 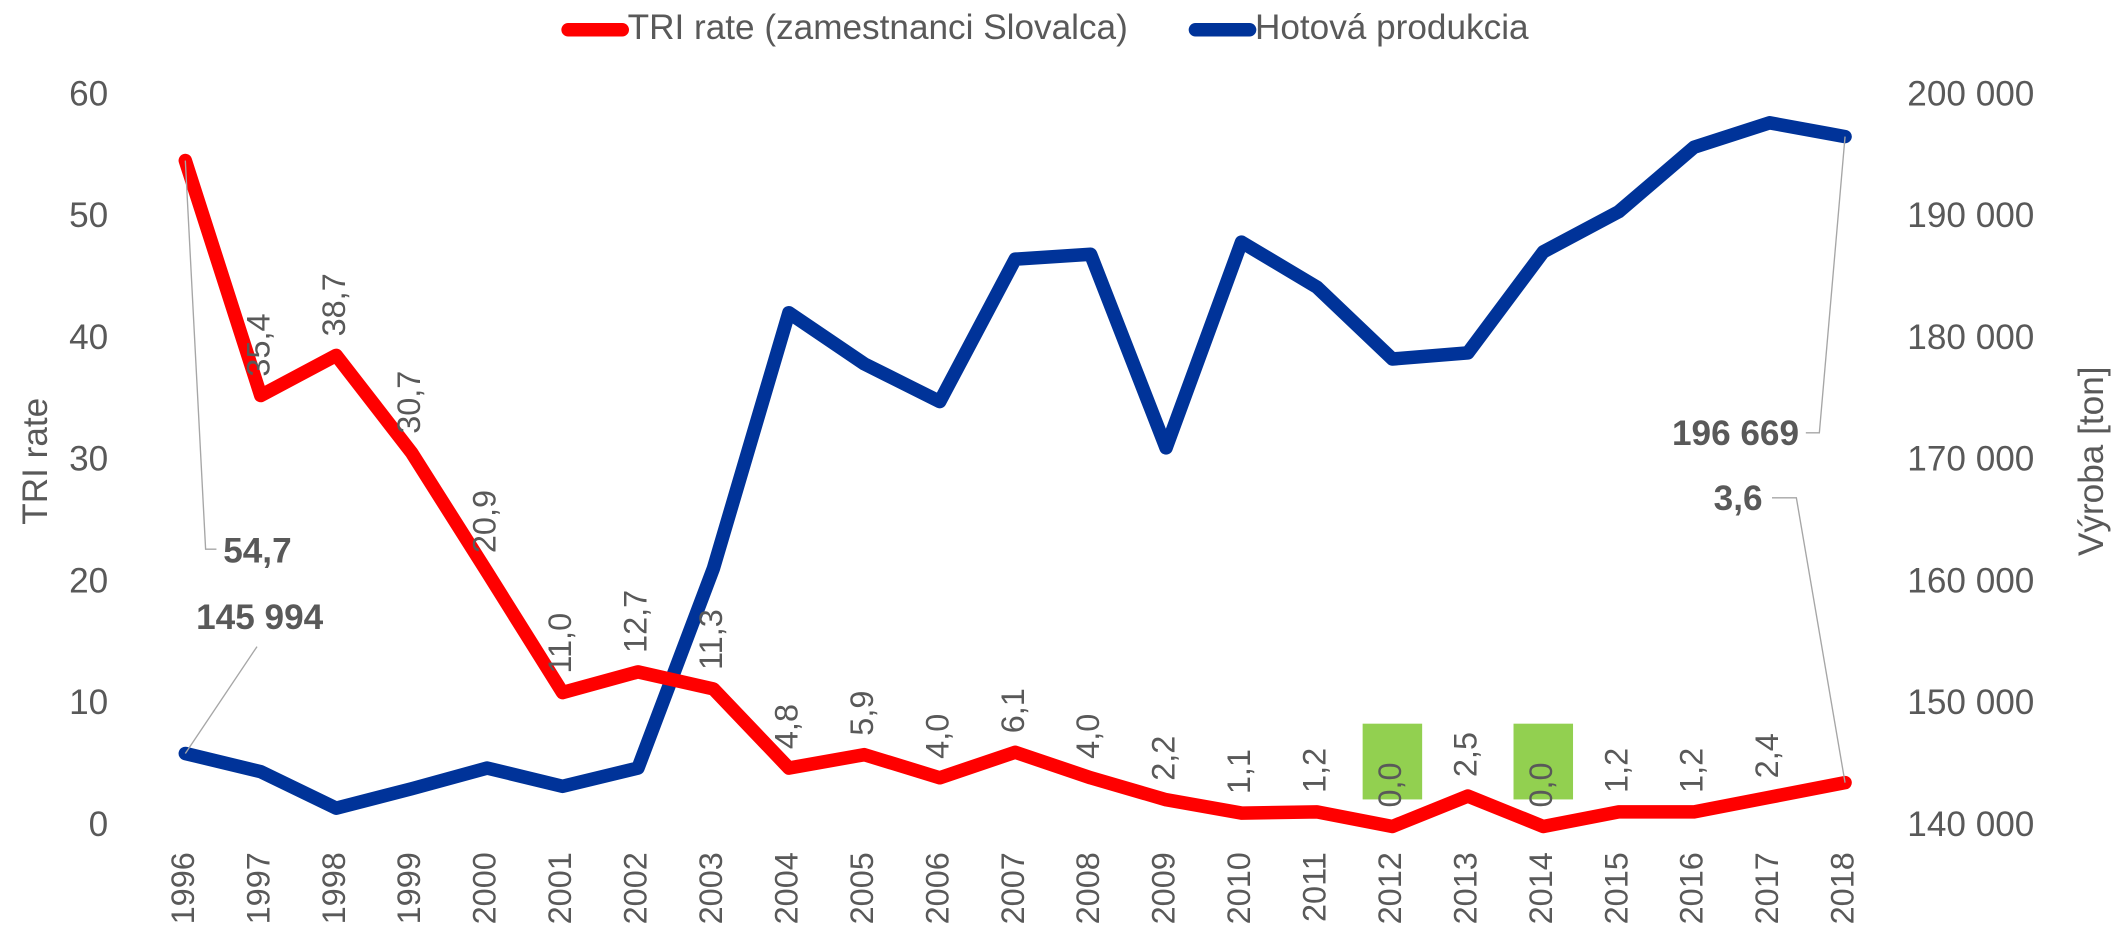 What do you see at coordinates (485, 521) in the screenshot?
I see `data-label: 20,9` at bounding box center [485, 521].